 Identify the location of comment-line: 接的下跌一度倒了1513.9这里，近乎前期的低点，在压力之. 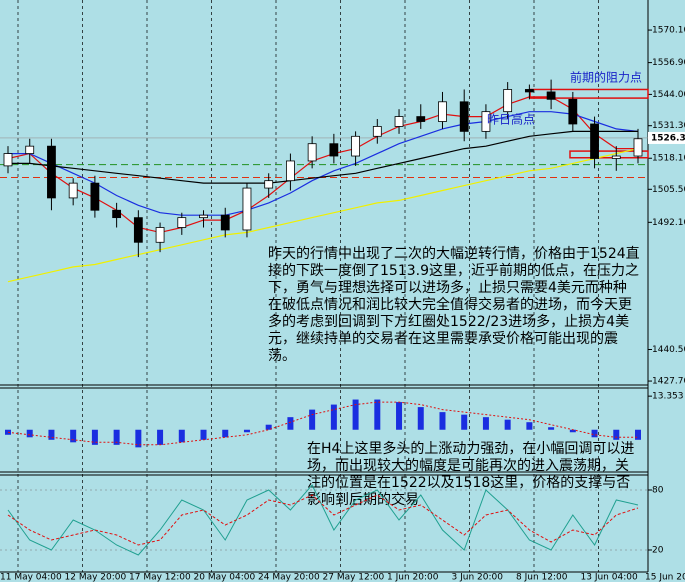
(453, 270).